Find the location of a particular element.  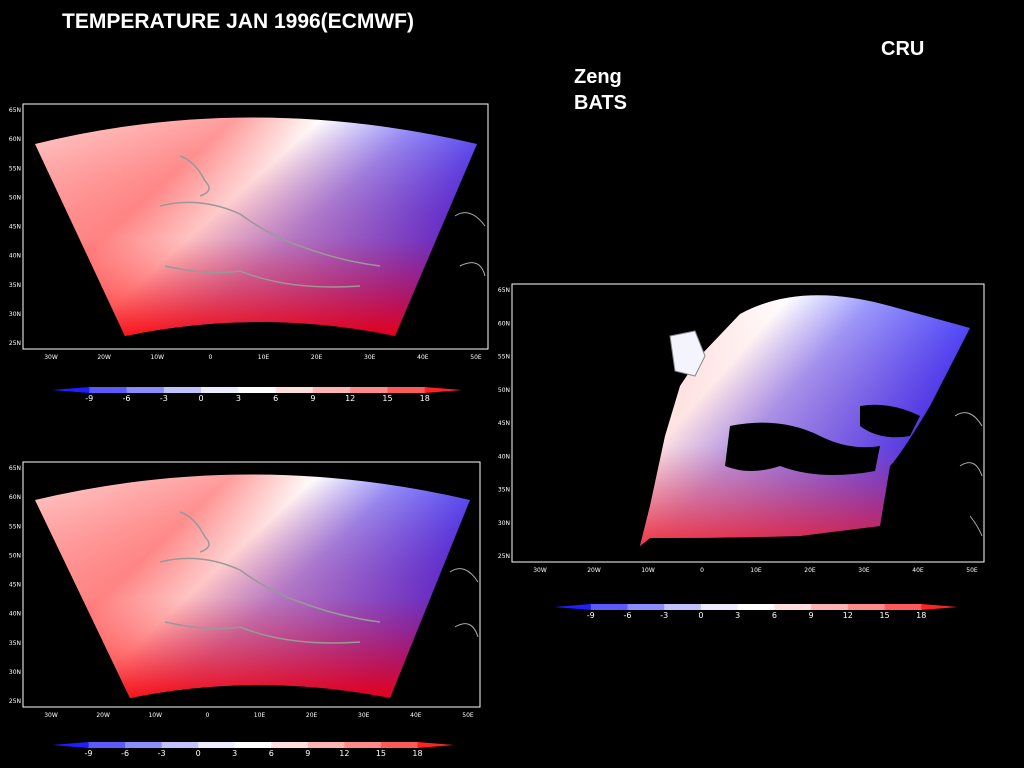

colorbar-tick-label: -3 is located at coordinates (664, 615).